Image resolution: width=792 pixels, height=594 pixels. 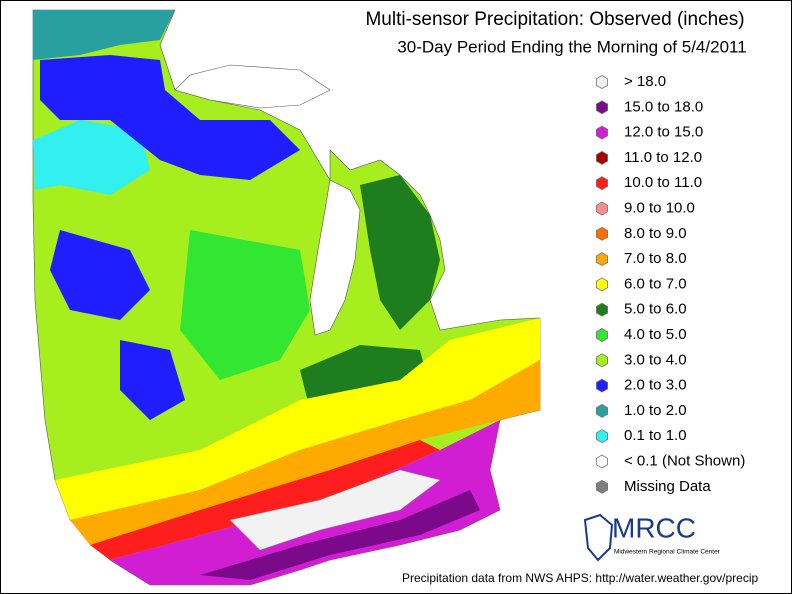 What do you see at coordinates (655, 435) in the screenshot?
I see `legend-label: 0.1 to 1.0` at bounding box center [655, 435].